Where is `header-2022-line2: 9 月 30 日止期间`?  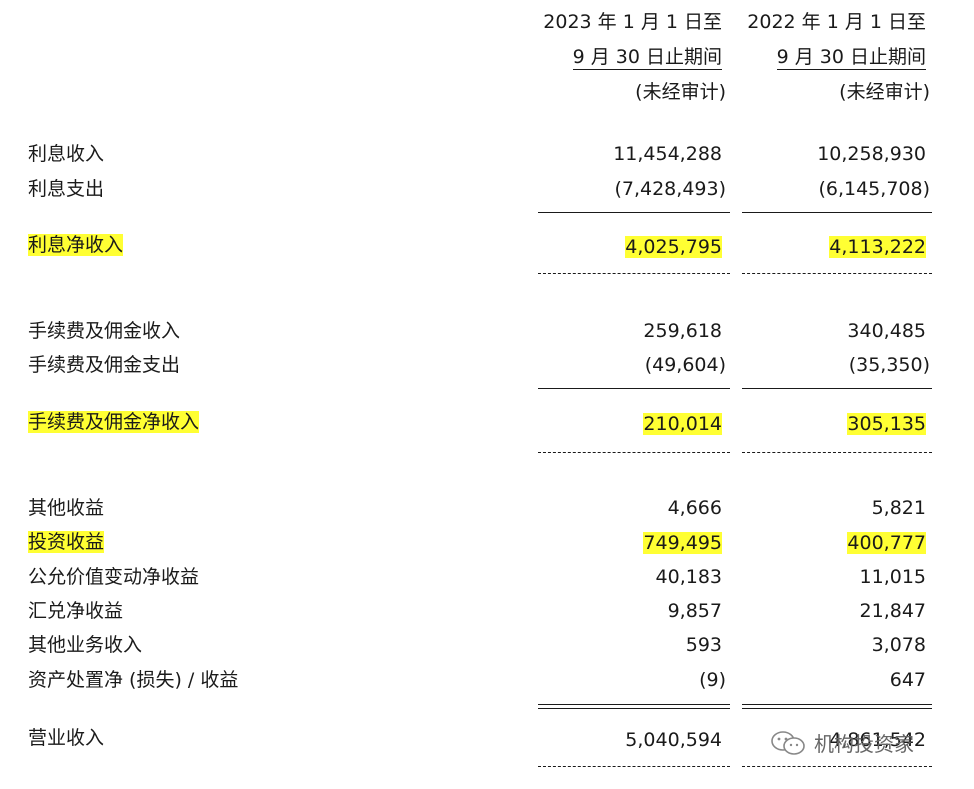 header-2022-line2: 9 月 30 日止期间 is located at coordinates (851, 58).